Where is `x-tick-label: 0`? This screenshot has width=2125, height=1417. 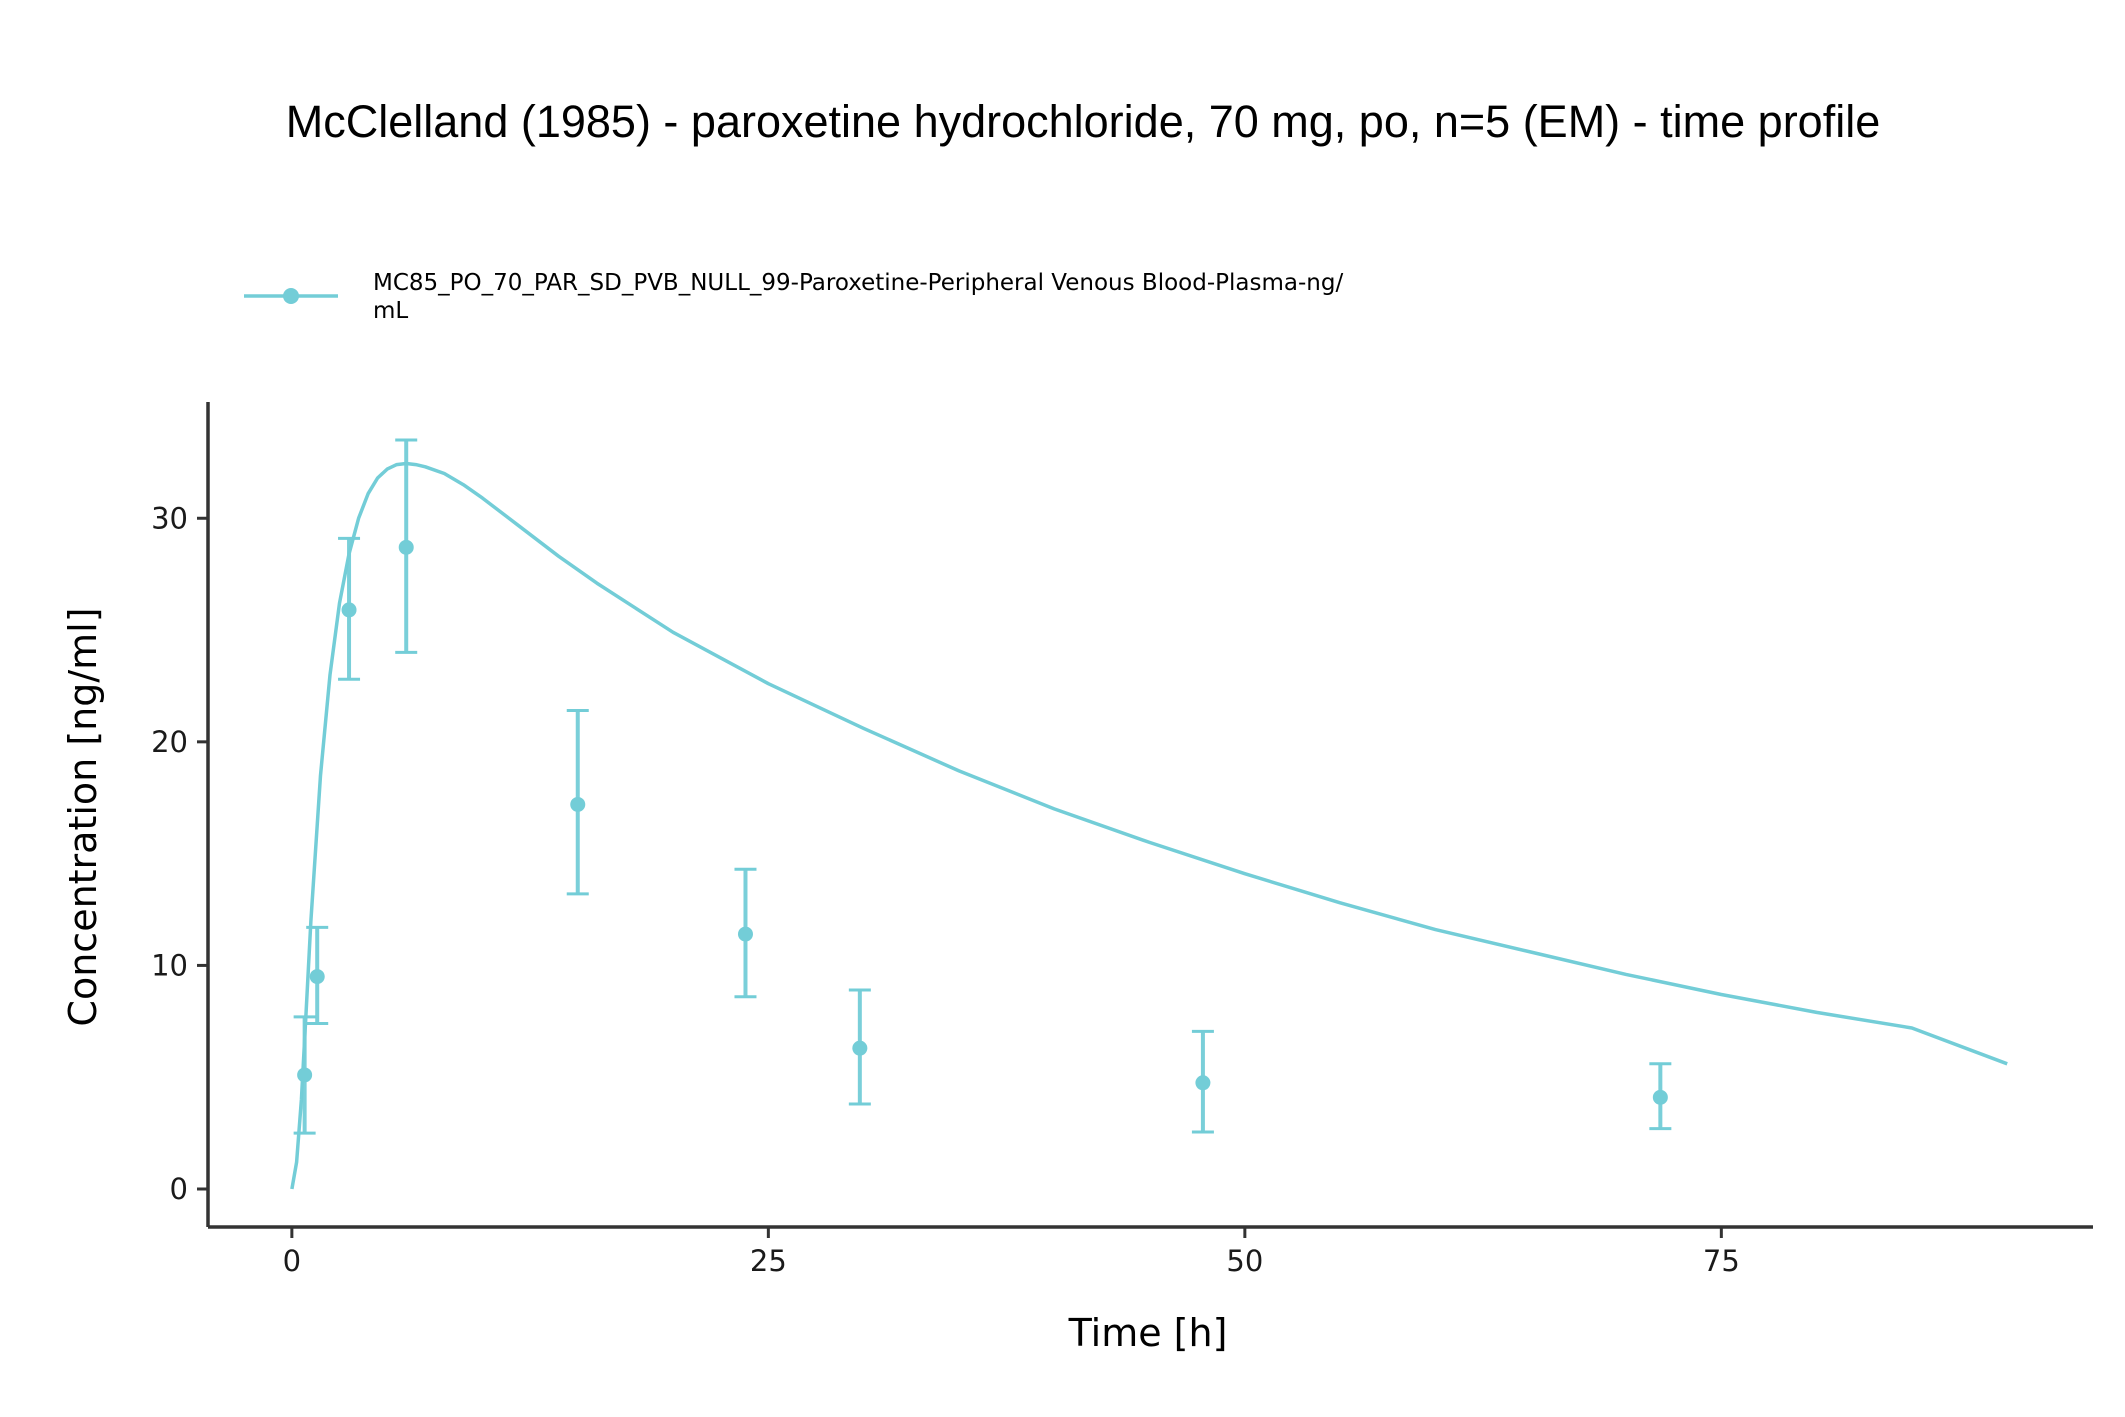
x-tick-label: 0 is located at coordinates (292, 1261).